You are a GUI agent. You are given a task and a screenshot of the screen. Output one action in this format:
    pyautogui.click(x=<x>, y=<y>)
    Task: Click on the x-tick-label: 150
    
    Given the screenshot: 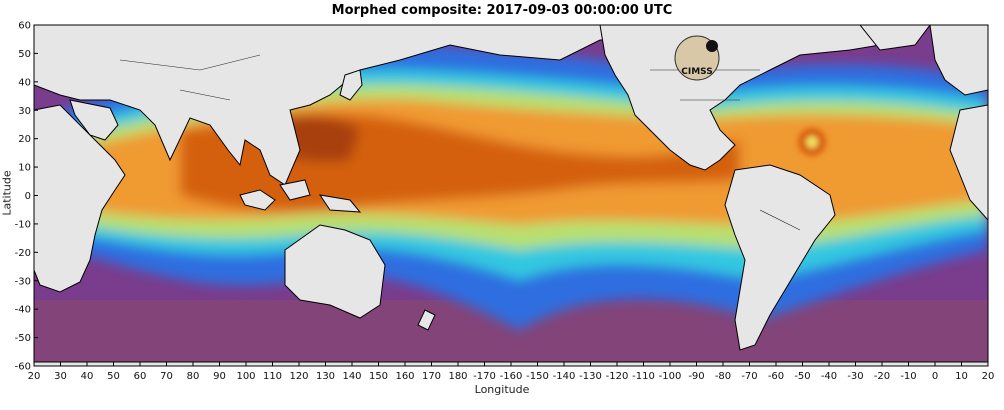 What is the action you would take?
    pyautogui.click(x=378, y=376)
    